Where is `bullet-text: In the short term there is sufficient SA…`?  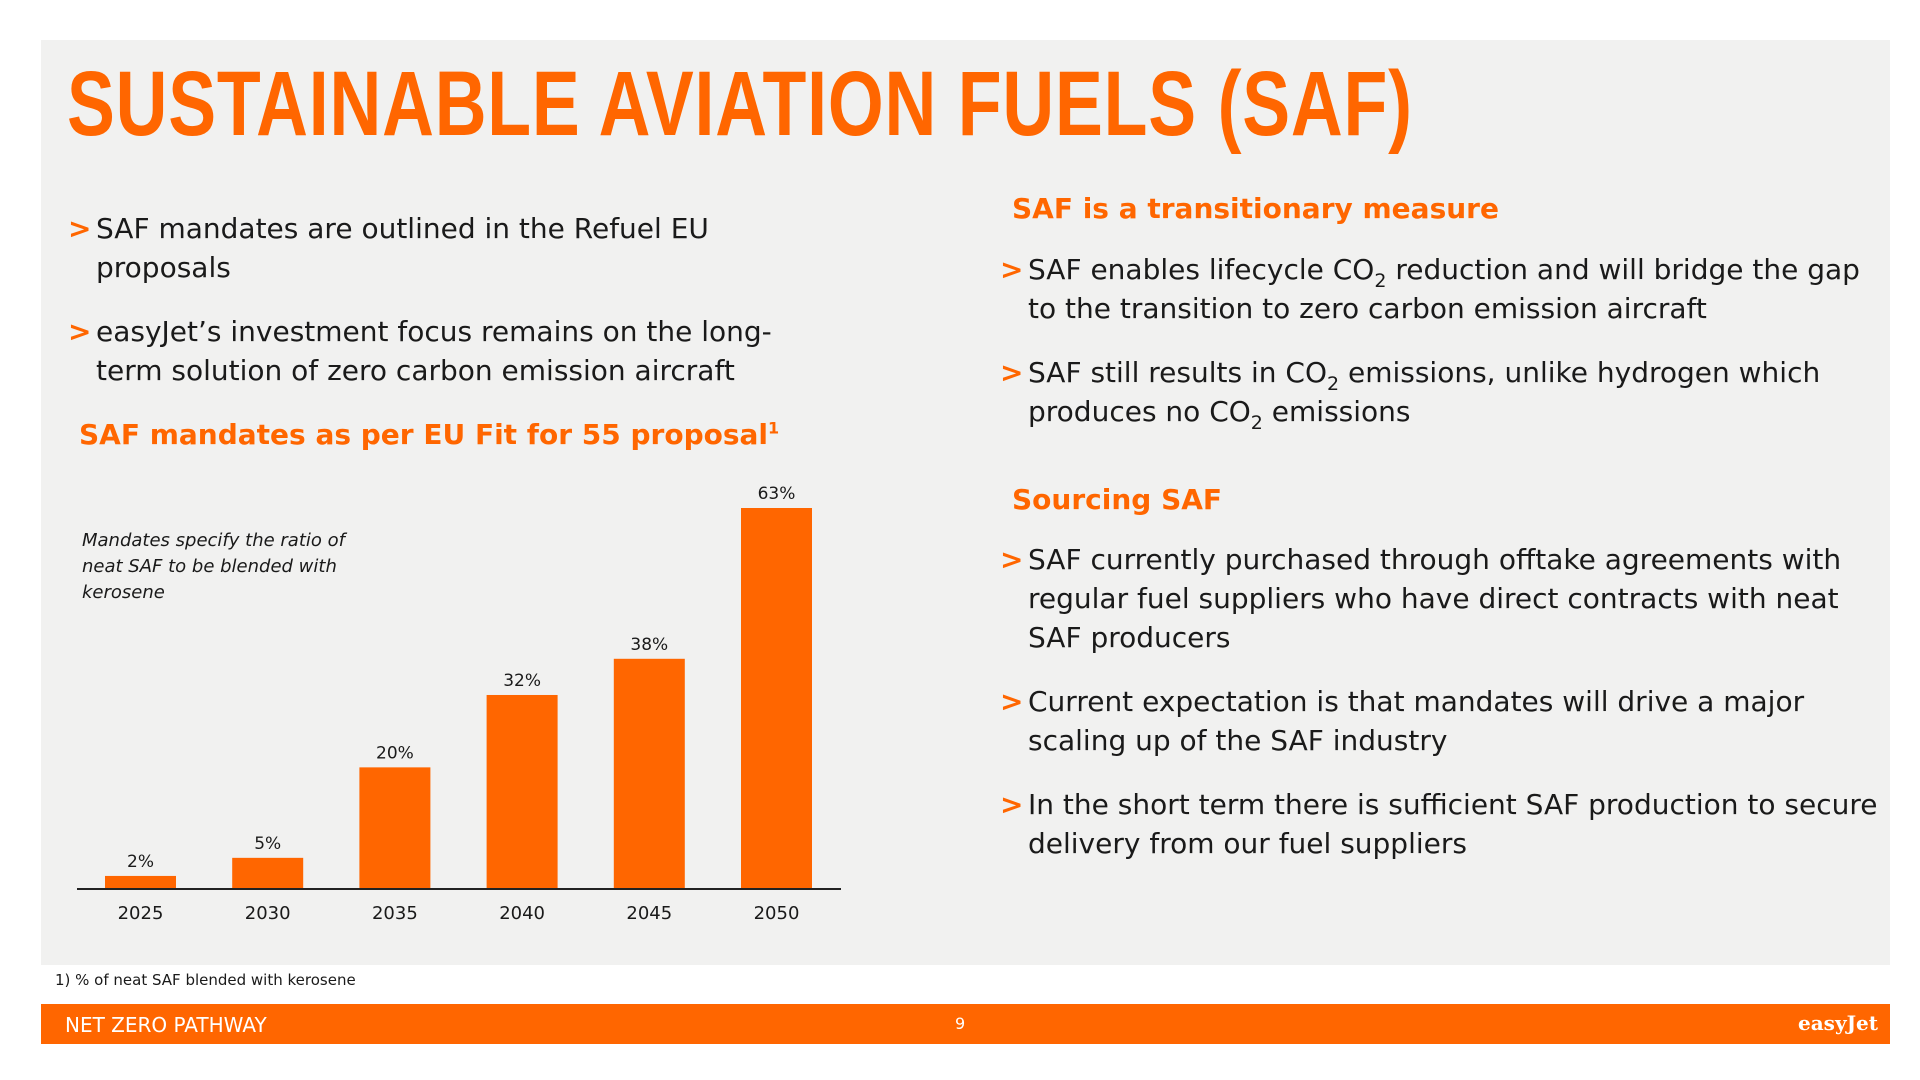 bullet-text: In the short term there is sufficient SA… is located at coordinates (1453, 824).